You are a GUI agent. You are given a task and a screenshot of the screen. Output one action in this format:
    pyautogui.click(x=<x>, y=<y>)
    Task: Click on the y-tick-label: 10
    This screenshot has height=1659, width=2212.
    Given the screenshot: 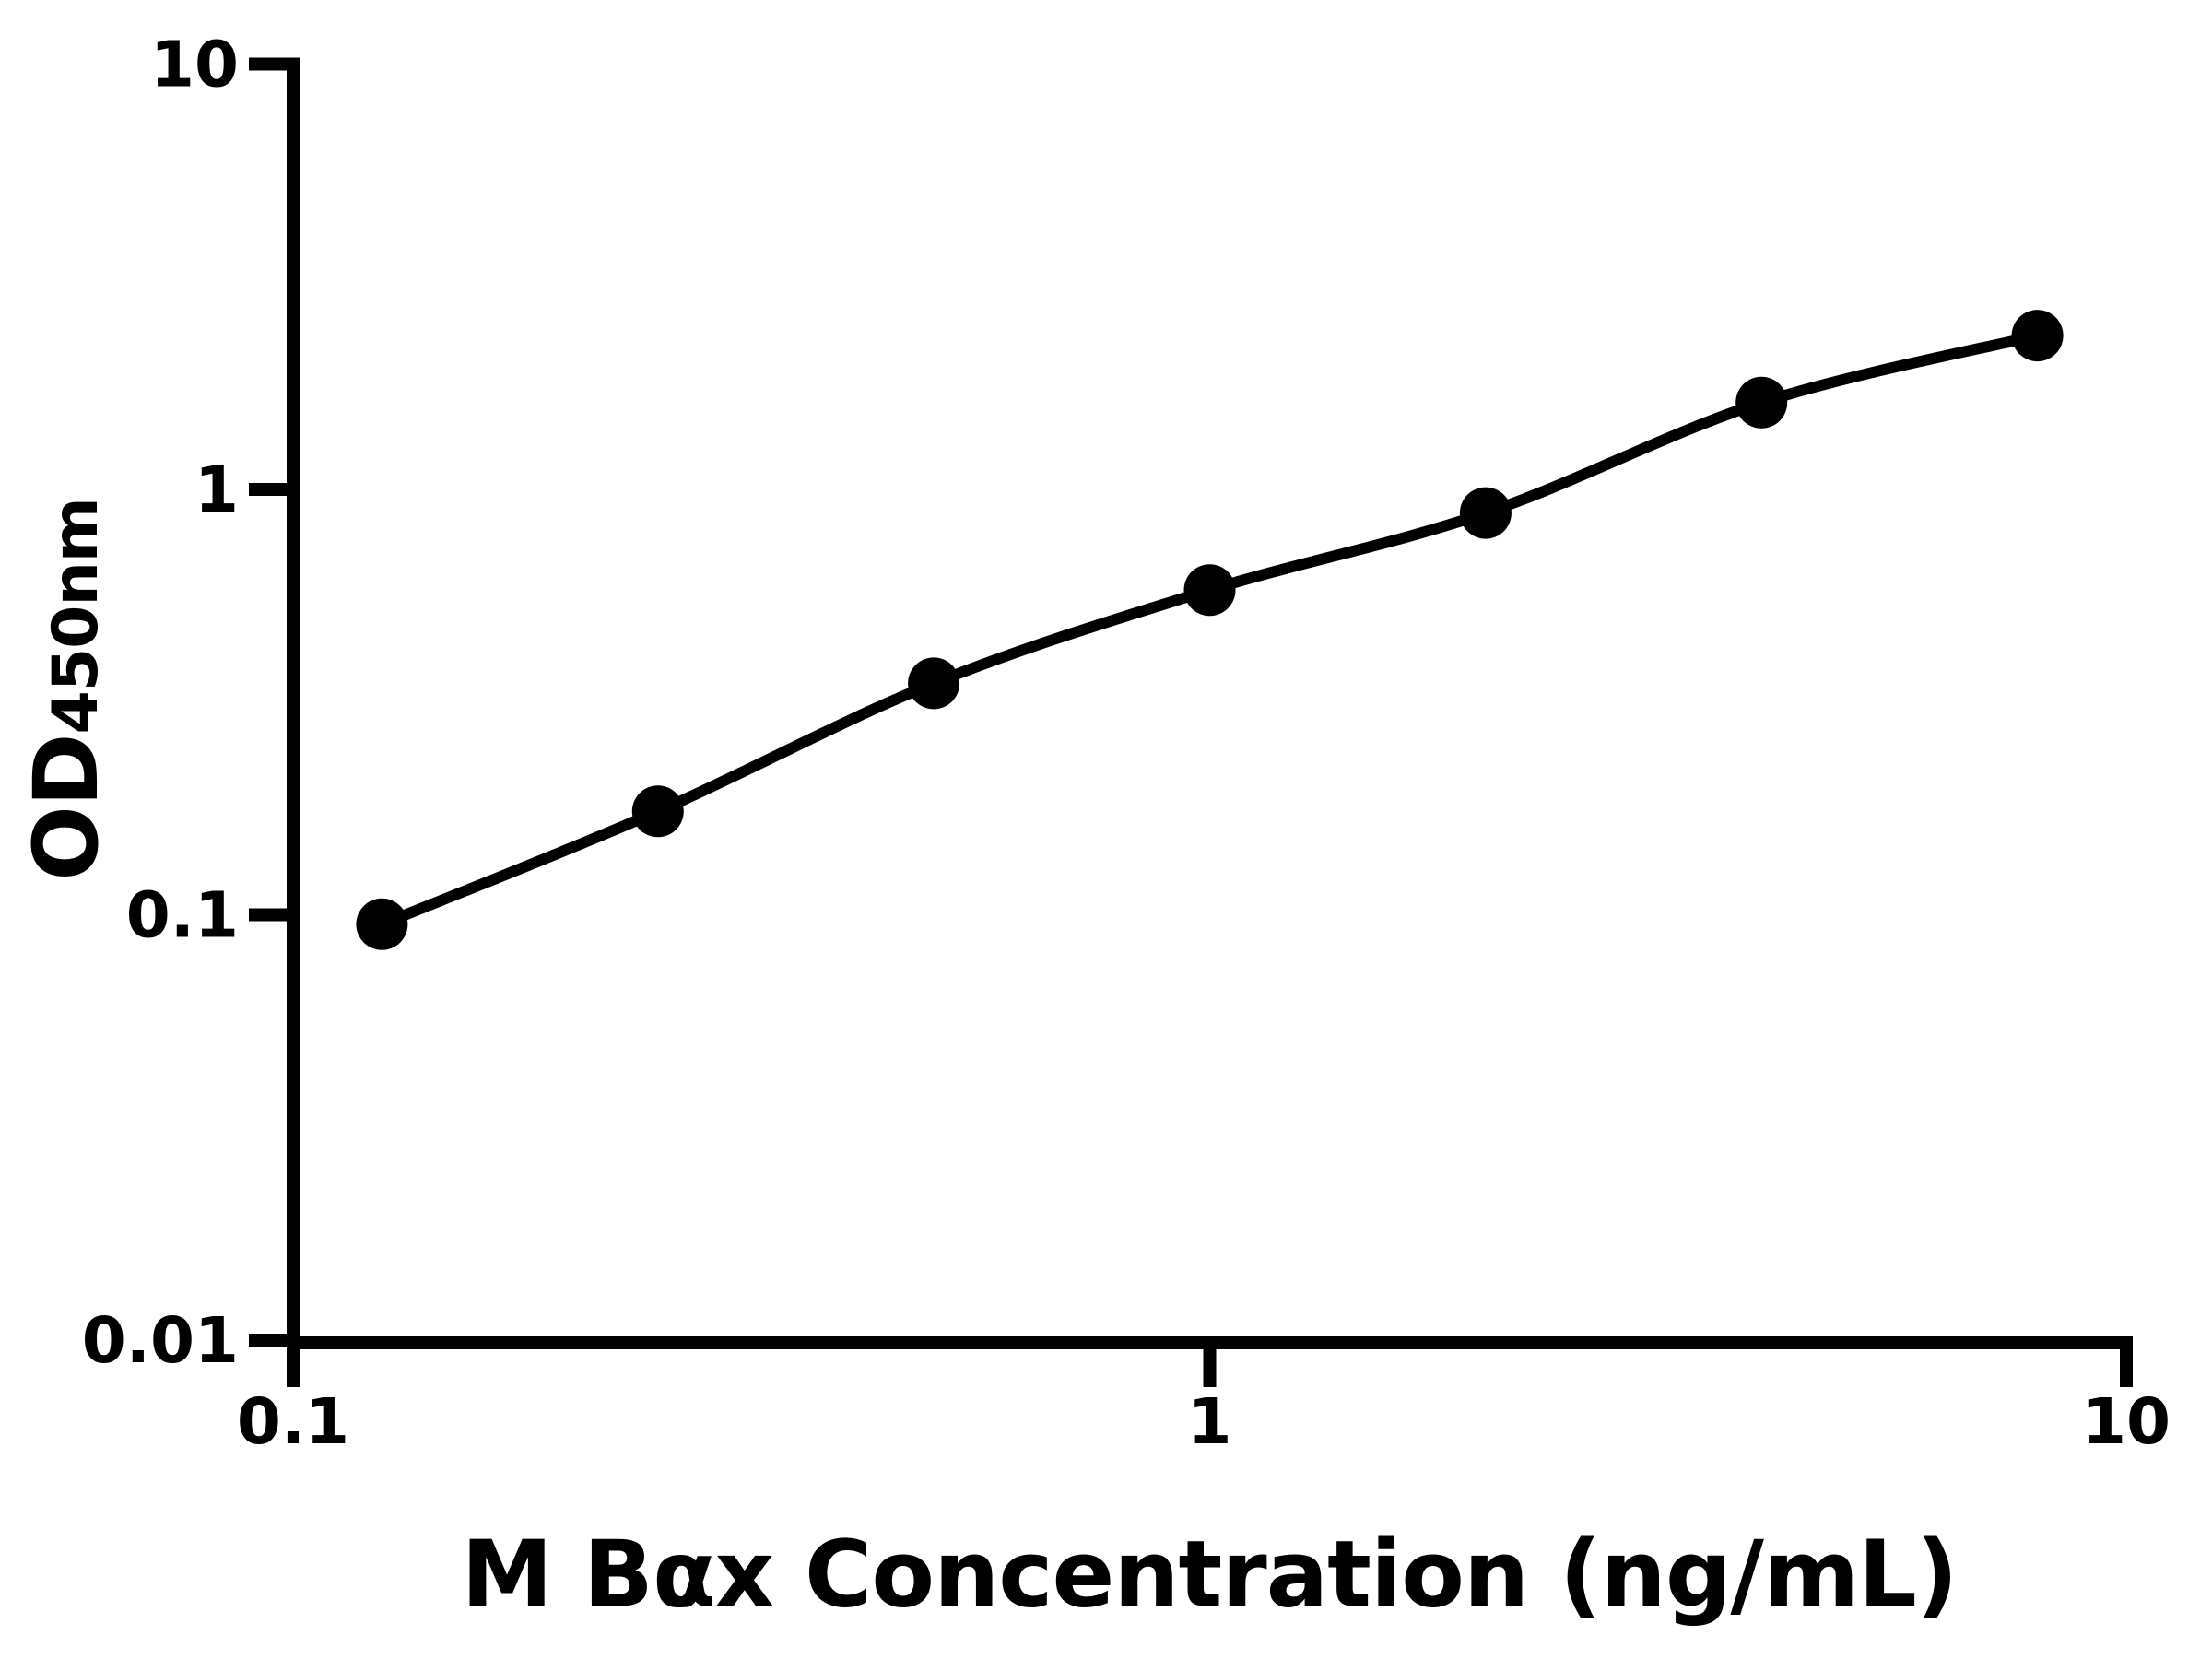 What is the action you would take?
    pyautogui.click(x=194, y=65)
    